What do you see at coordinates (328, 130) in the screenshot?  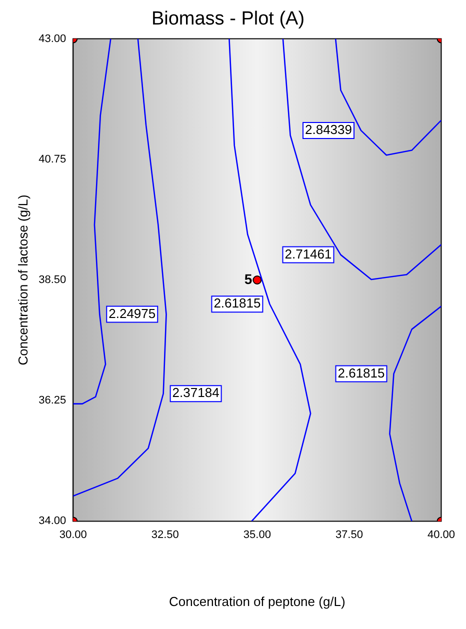 I see `series-label: 2.84339` at bounding box center [328, 130].